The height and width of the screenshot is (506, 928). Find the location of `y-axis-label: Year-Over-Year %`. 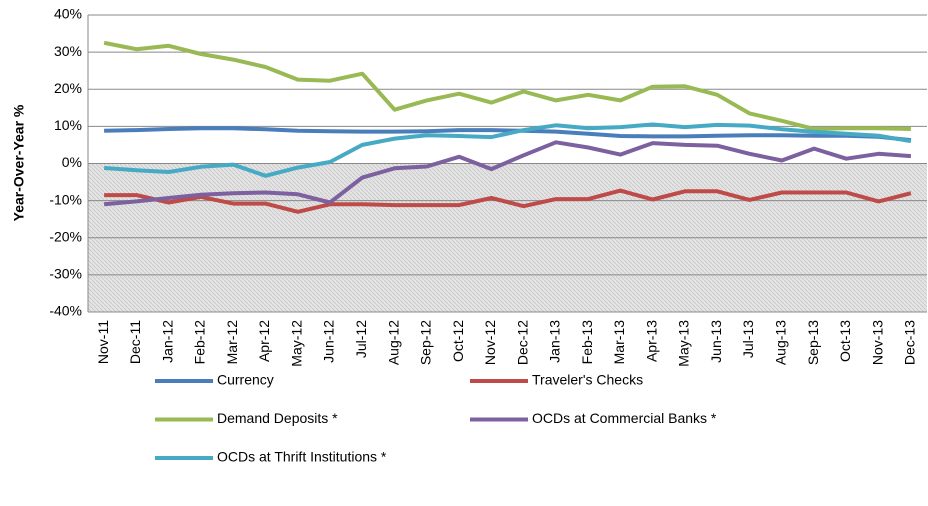

y-axis-label: Year-Over-Year % is located at coordinates (19, 162).